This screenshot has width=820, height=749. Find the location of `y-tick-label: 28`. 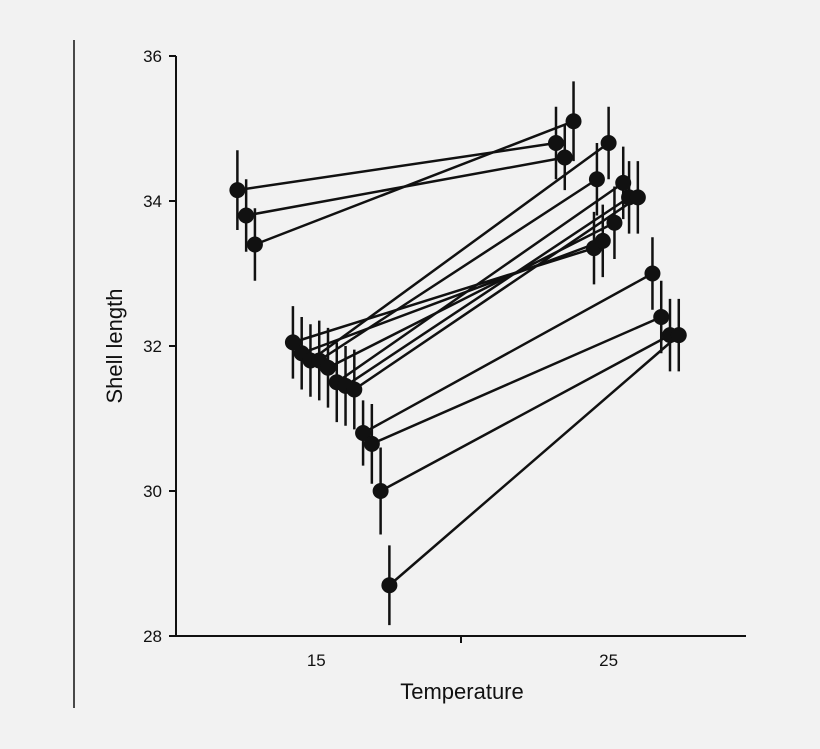

y-tick-label: 28 is located at coordinates (152, 636).